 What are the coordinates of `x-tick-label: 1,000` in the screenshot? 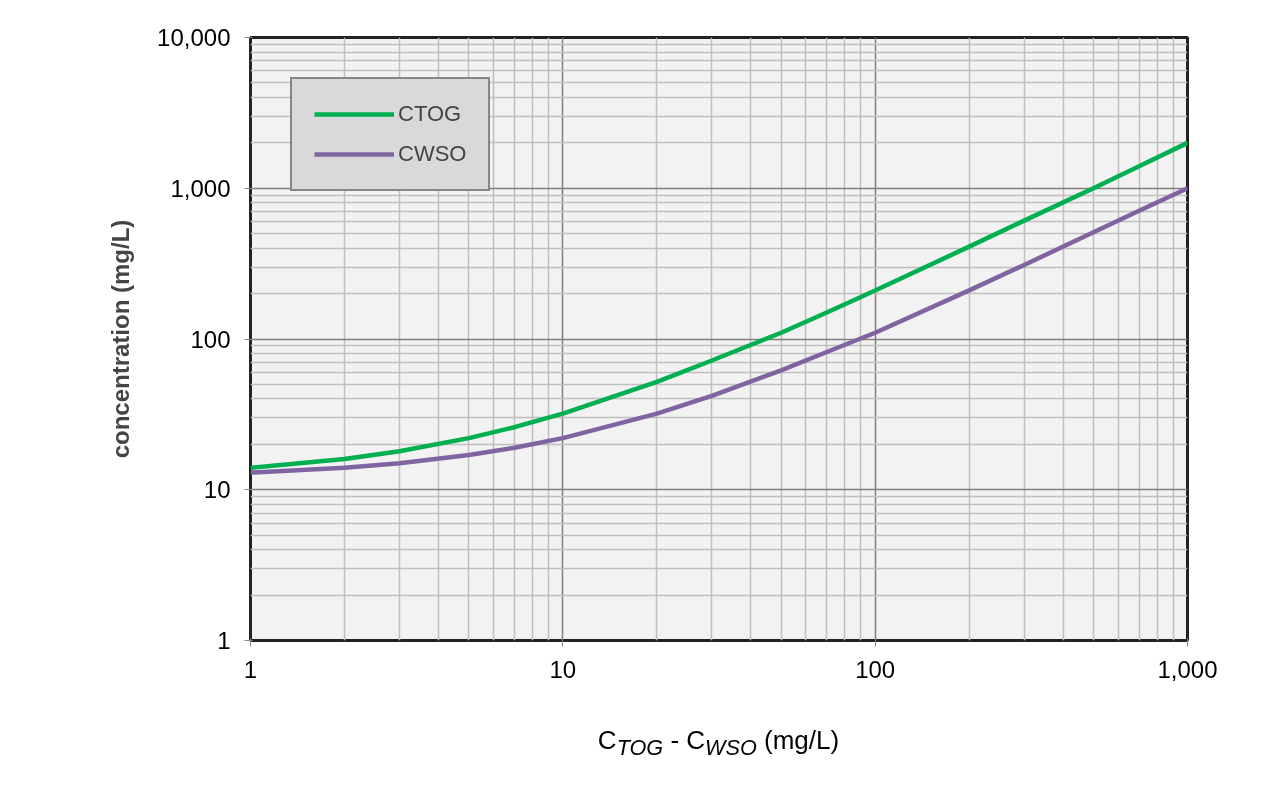 It's located at (1187, 669).